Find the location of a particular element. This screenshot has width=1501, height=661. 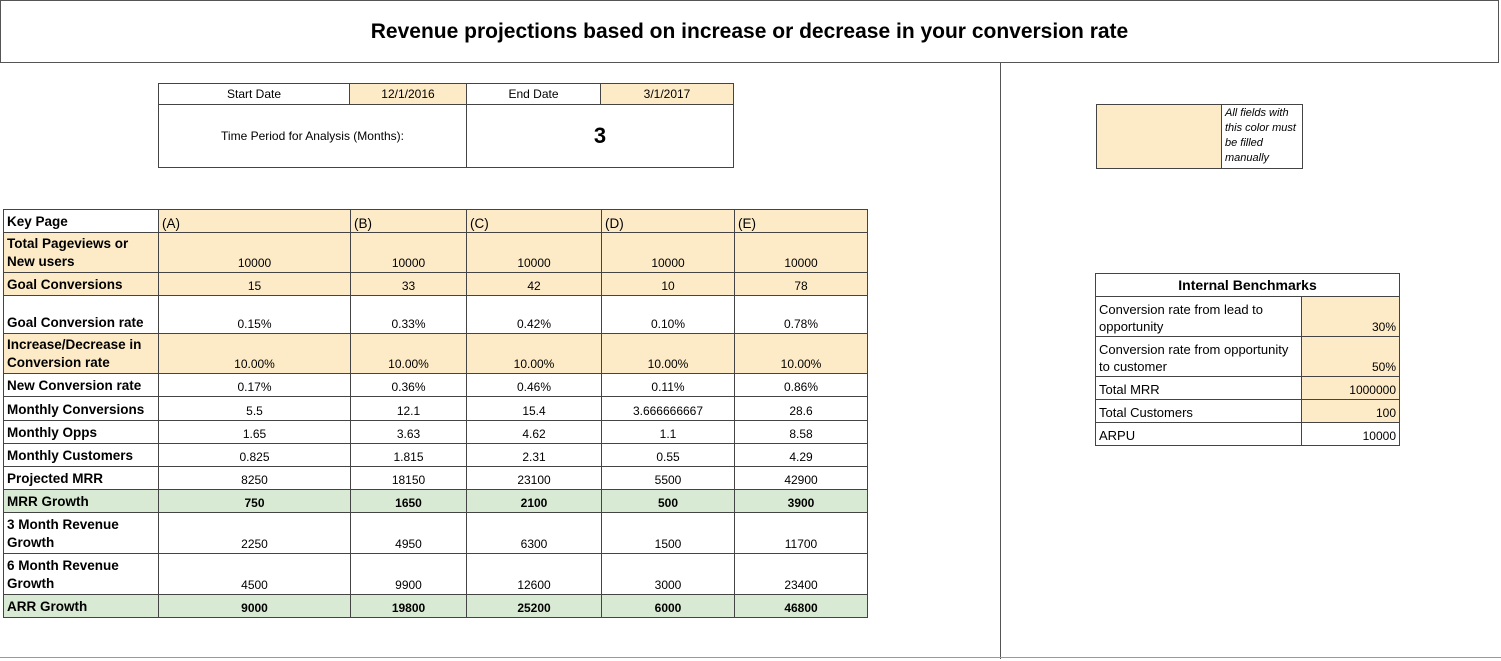

table-cell: 18150 is located at coordinates (408, 478).